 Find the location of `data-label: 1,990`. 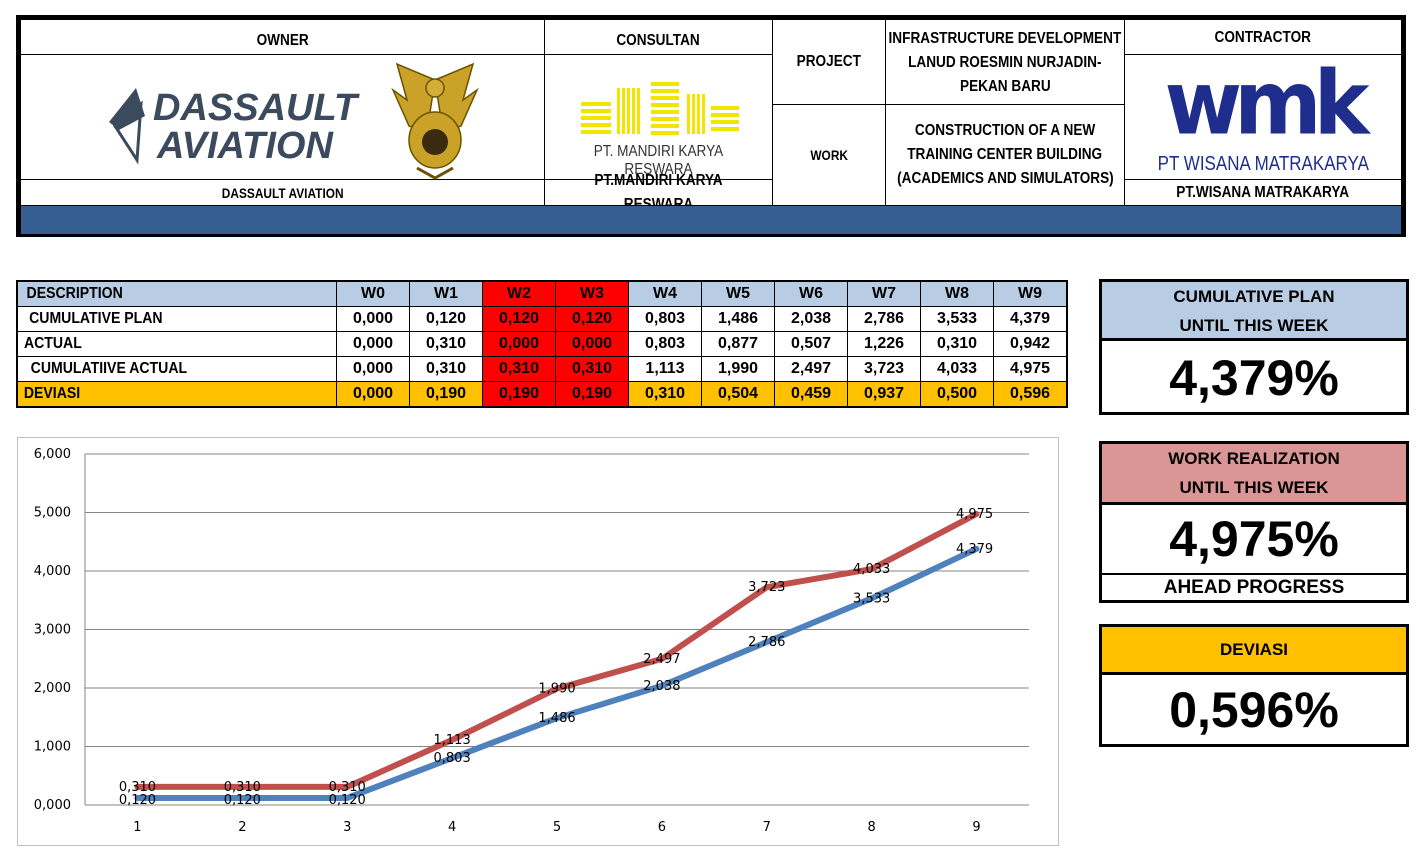

data-label: 1,990 is located at coordinates (556, 689).